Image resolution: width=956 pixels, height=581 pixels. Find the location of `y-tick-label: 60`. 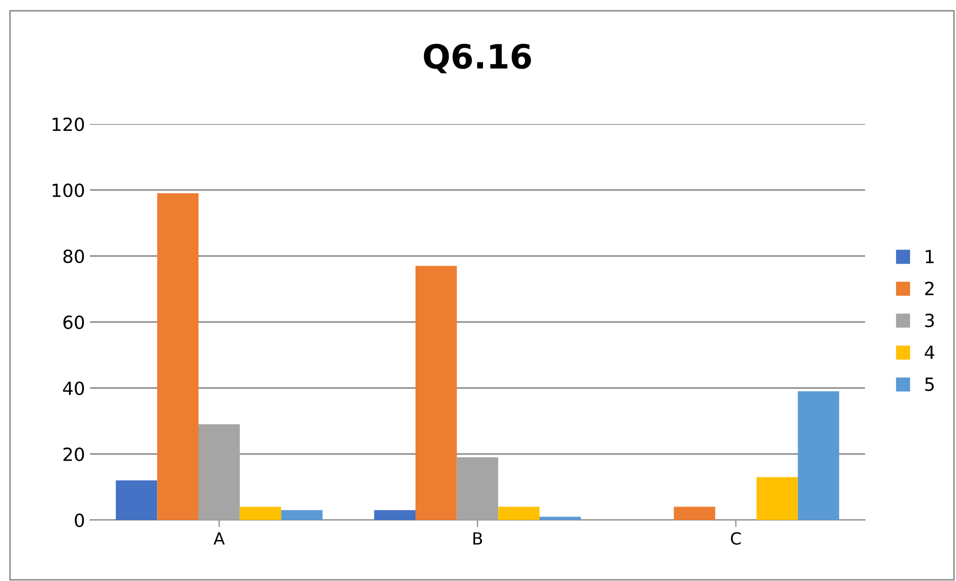

y-tick-label: 60 is located at coordinates (73, 322).